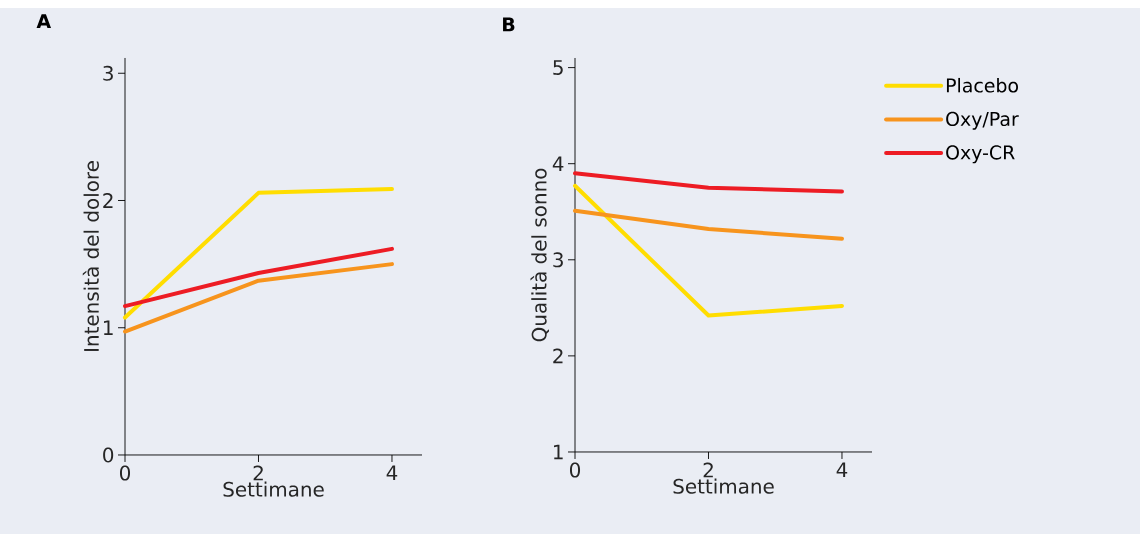 The width and height of the screenshot is (1147, 534). What do you see at coordinates (539, 255) in the screenshot?
I see `y-axis-title: Qualità del sonno` at bounding box center [539, 255].